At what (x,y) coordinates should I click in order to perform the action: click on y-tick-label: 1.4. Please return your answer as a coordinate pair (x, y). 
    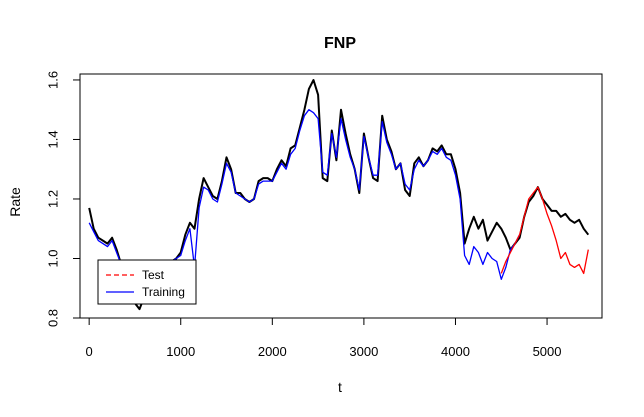
    Looking at the image, I should click on (53, 139).